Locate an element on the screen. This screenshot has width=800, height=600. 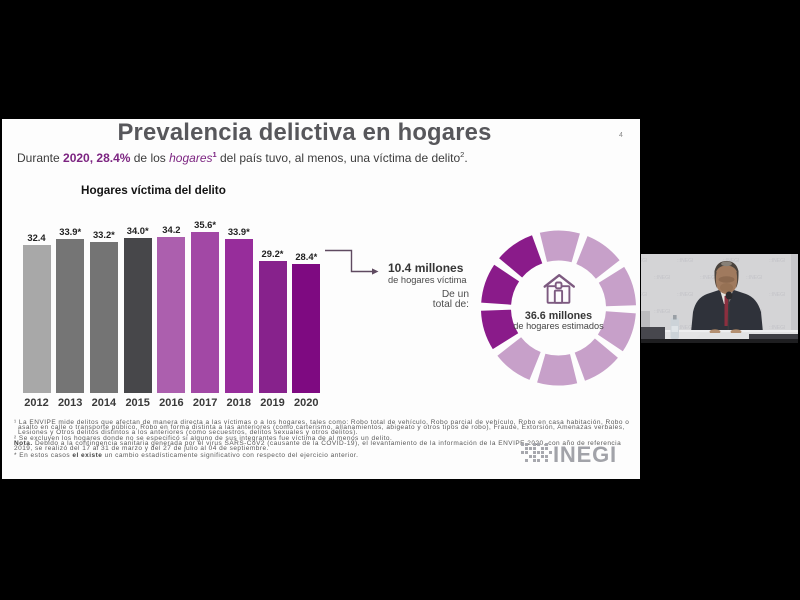
svg-text: INEGI is located at coordinates (585, 455).